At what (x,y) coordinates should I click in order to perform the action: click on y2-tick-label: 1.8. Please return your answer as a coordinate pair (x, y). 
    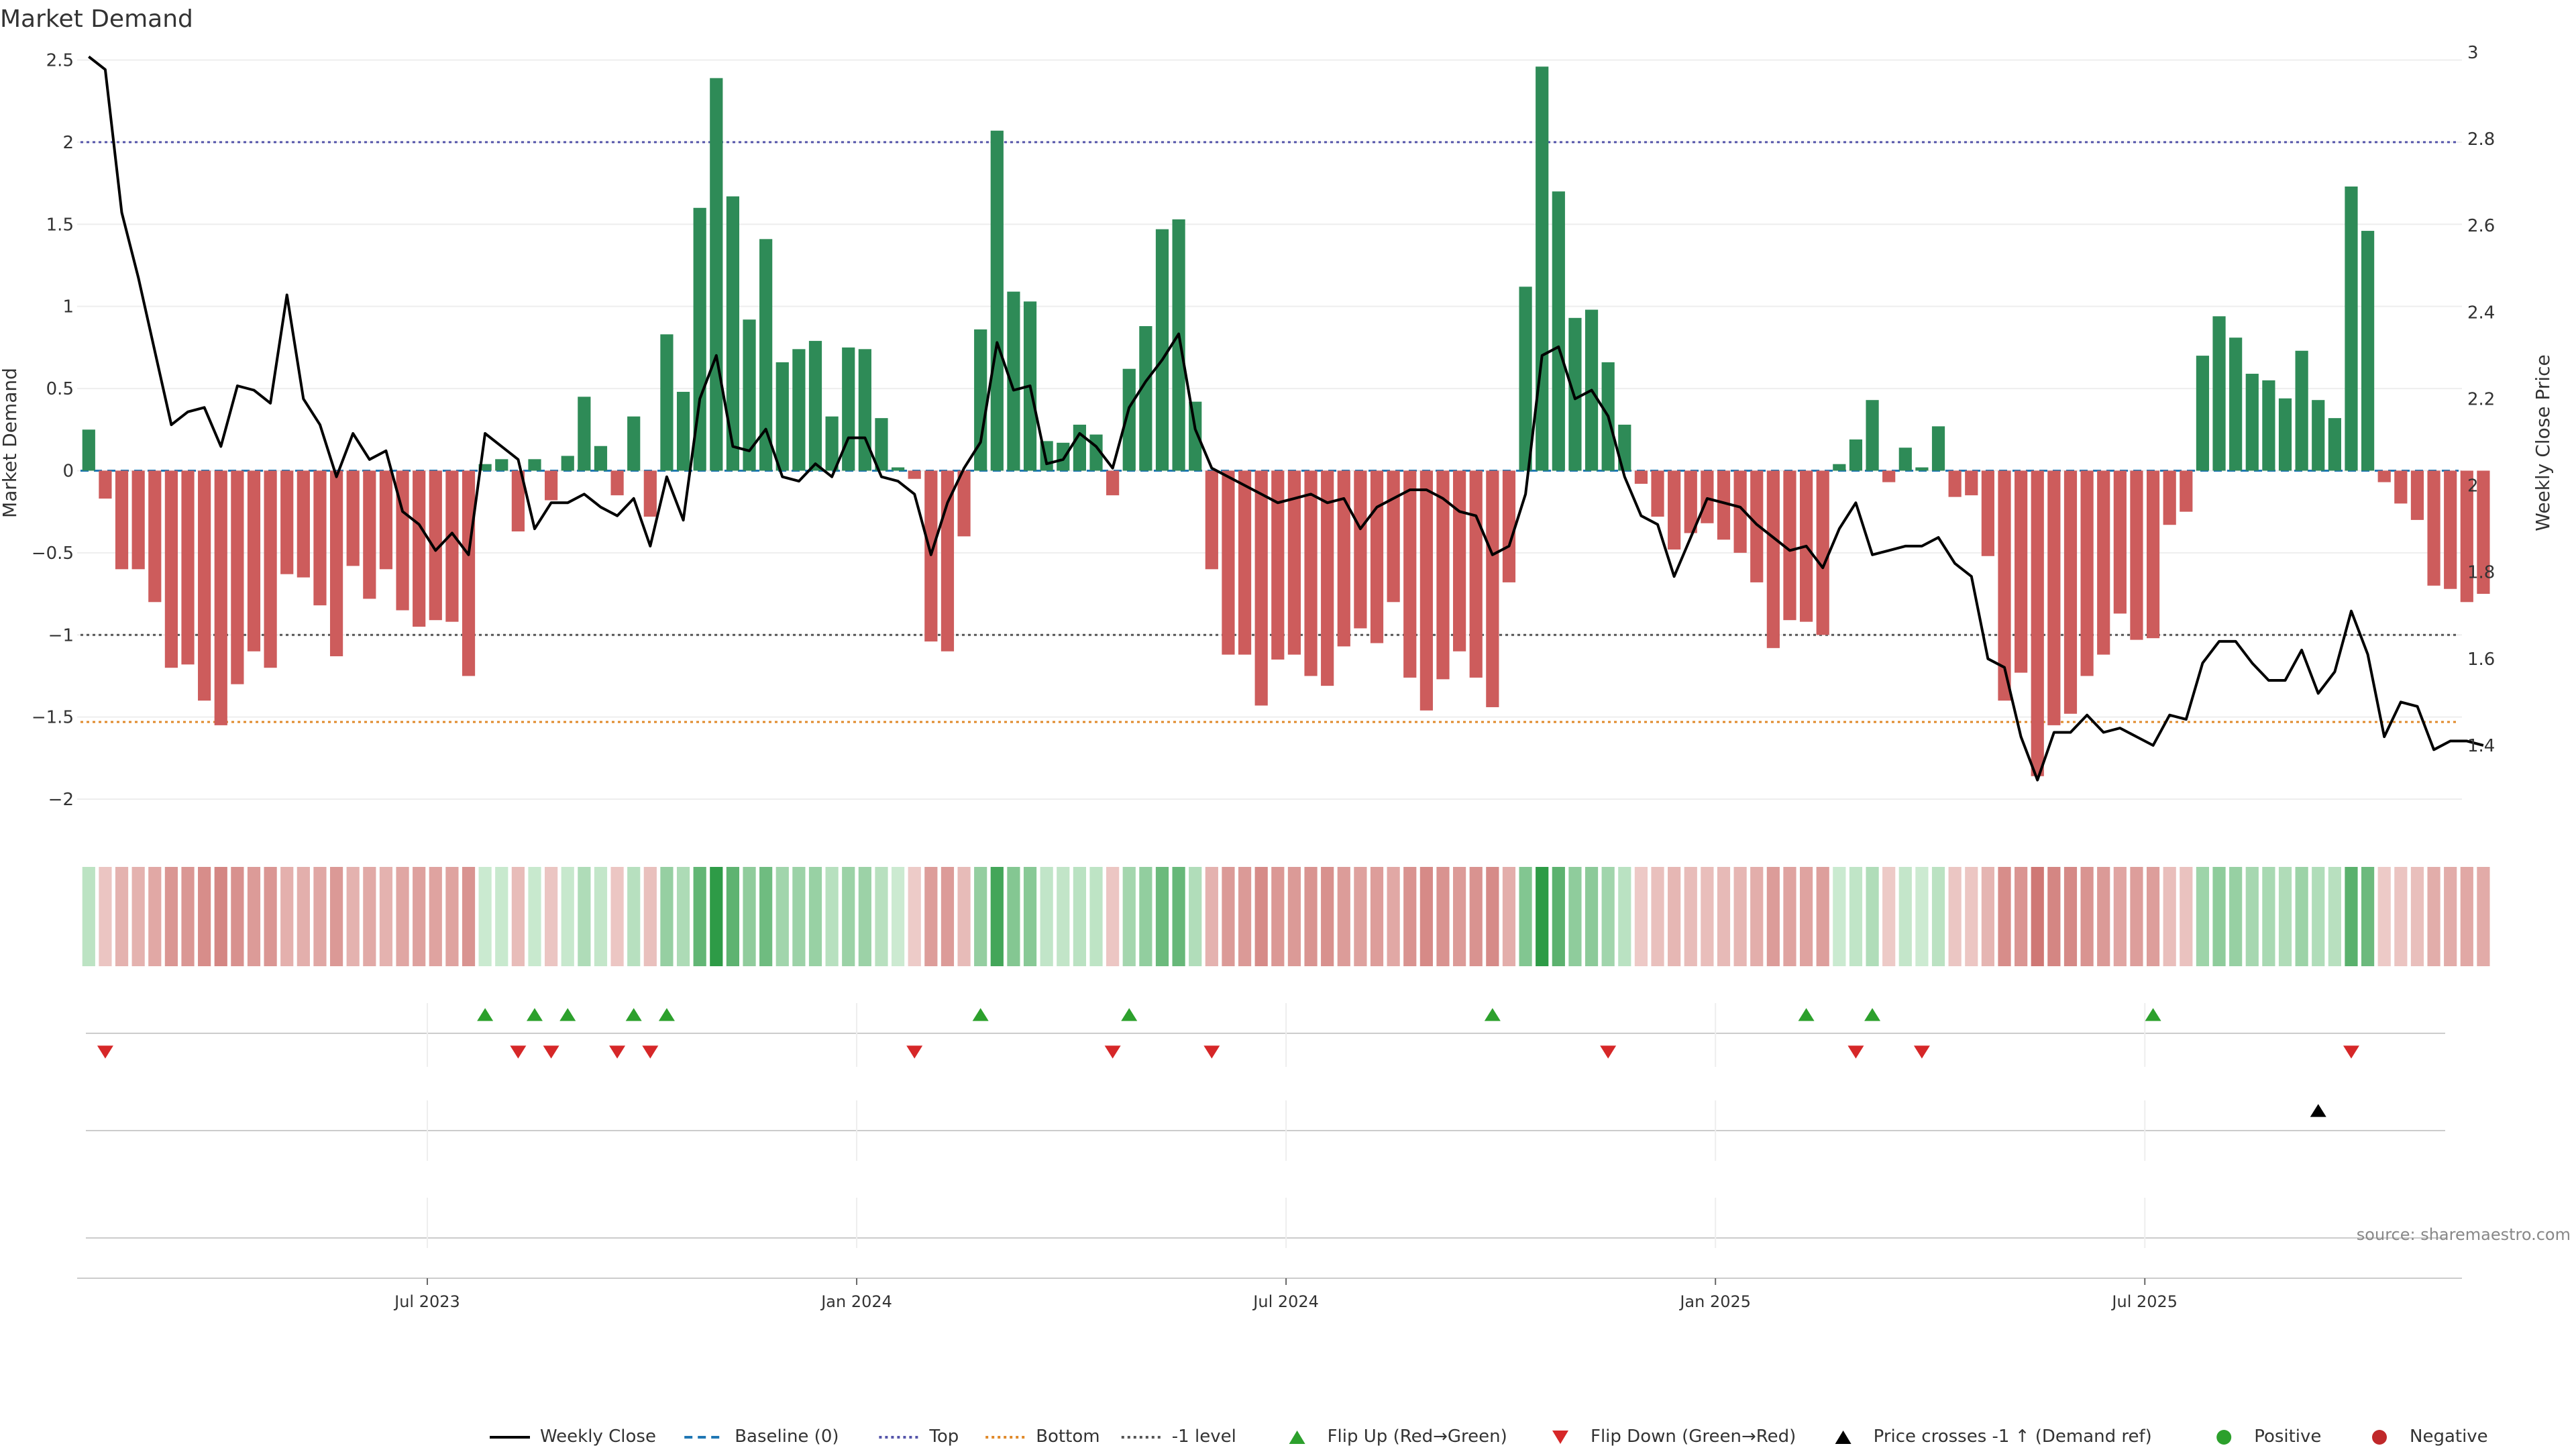
    Looking at the image, I should click on (2481, 573).